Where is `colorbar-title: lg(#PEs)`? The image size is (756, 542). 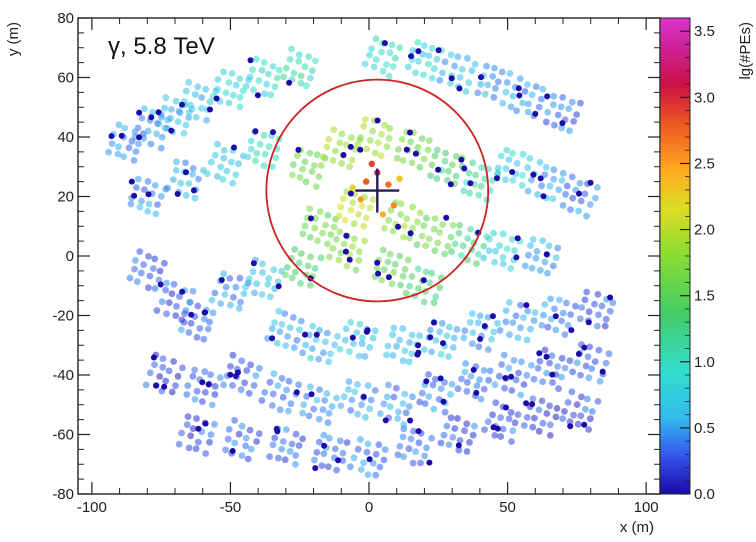
colorbar-title: lg(#PEs) is located at coordinates (745, 51).